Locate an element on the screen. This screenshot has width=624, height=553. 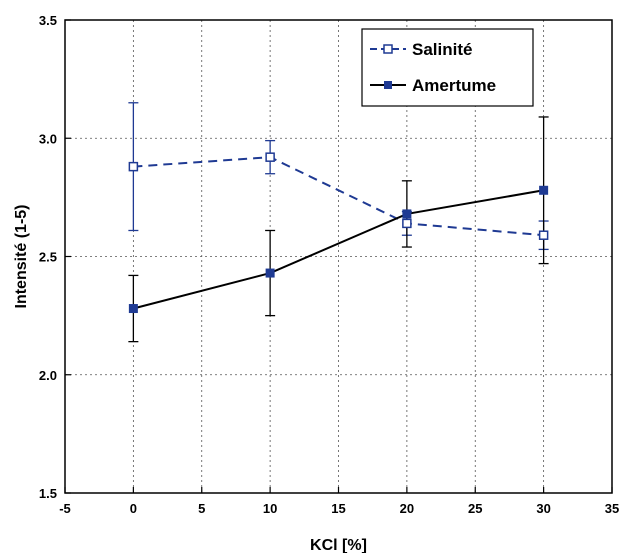
y-tick-label: 3.5 is located at coordinates (48, 20).